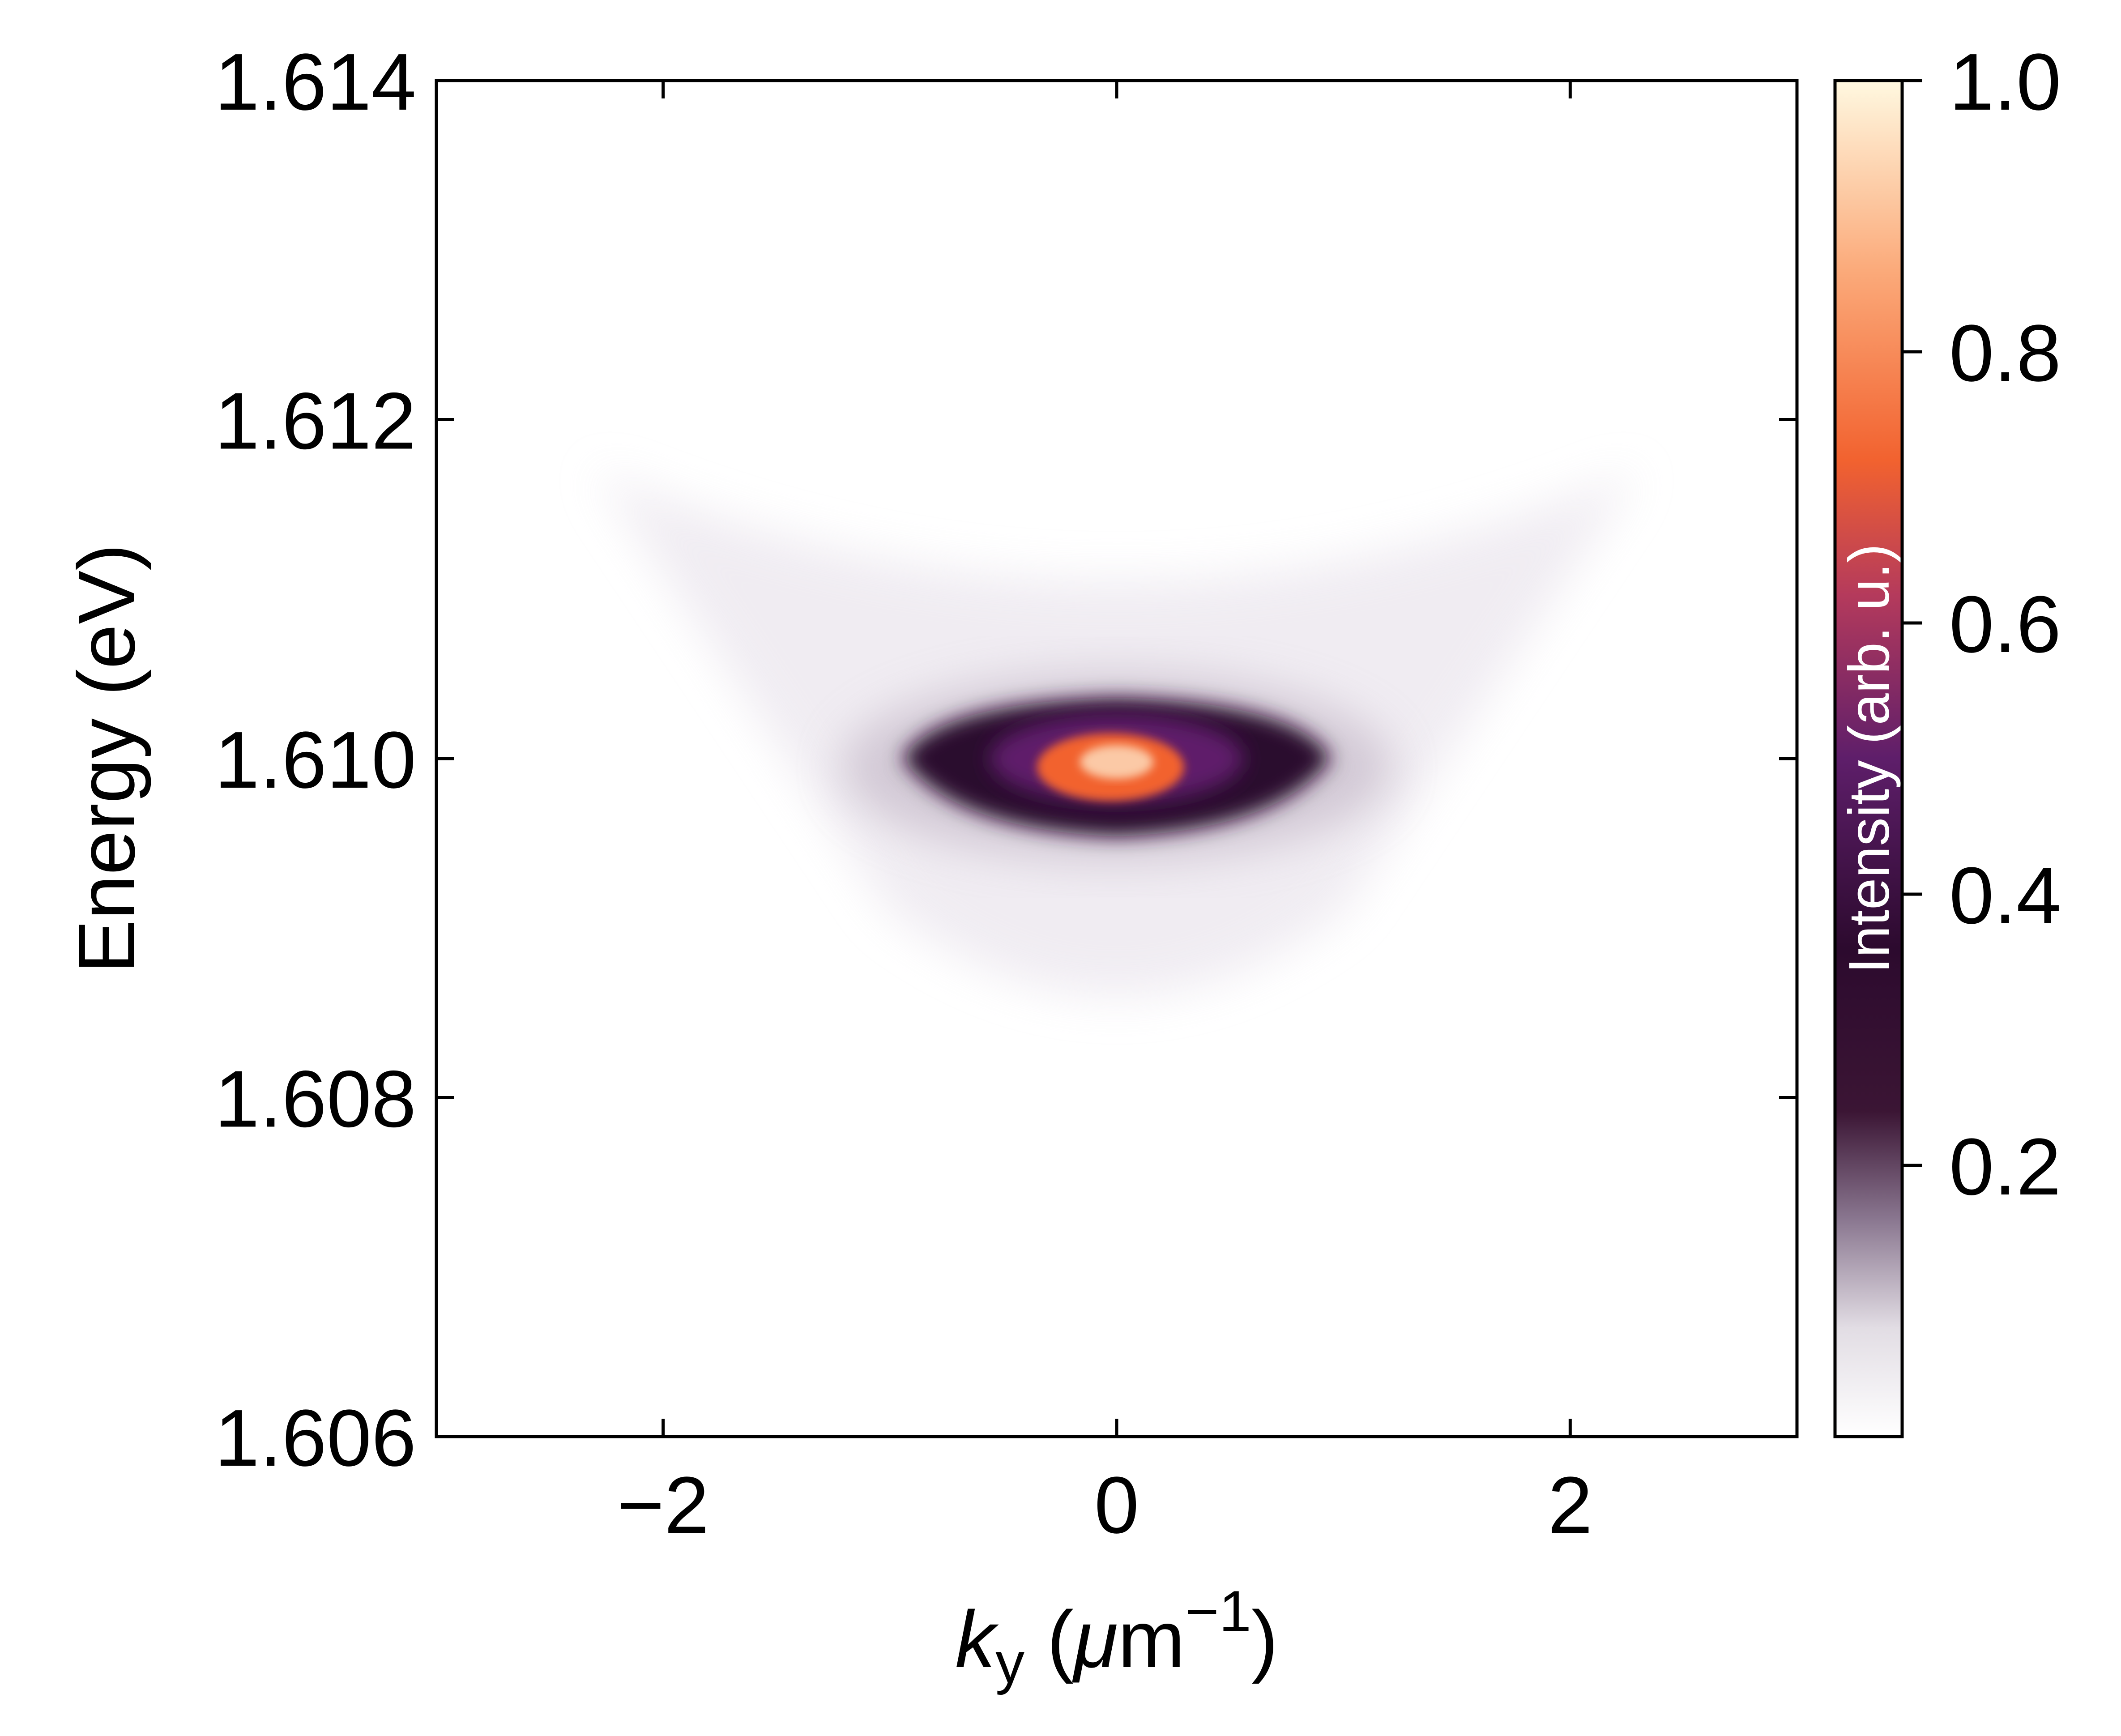 The width and height of the screenshot is (2121, 1736). What do you see at coordinates (2005, 82) in the screenshot?
I see `colorbar-tick-label: 1.0` at bounding box center [2005, 82].